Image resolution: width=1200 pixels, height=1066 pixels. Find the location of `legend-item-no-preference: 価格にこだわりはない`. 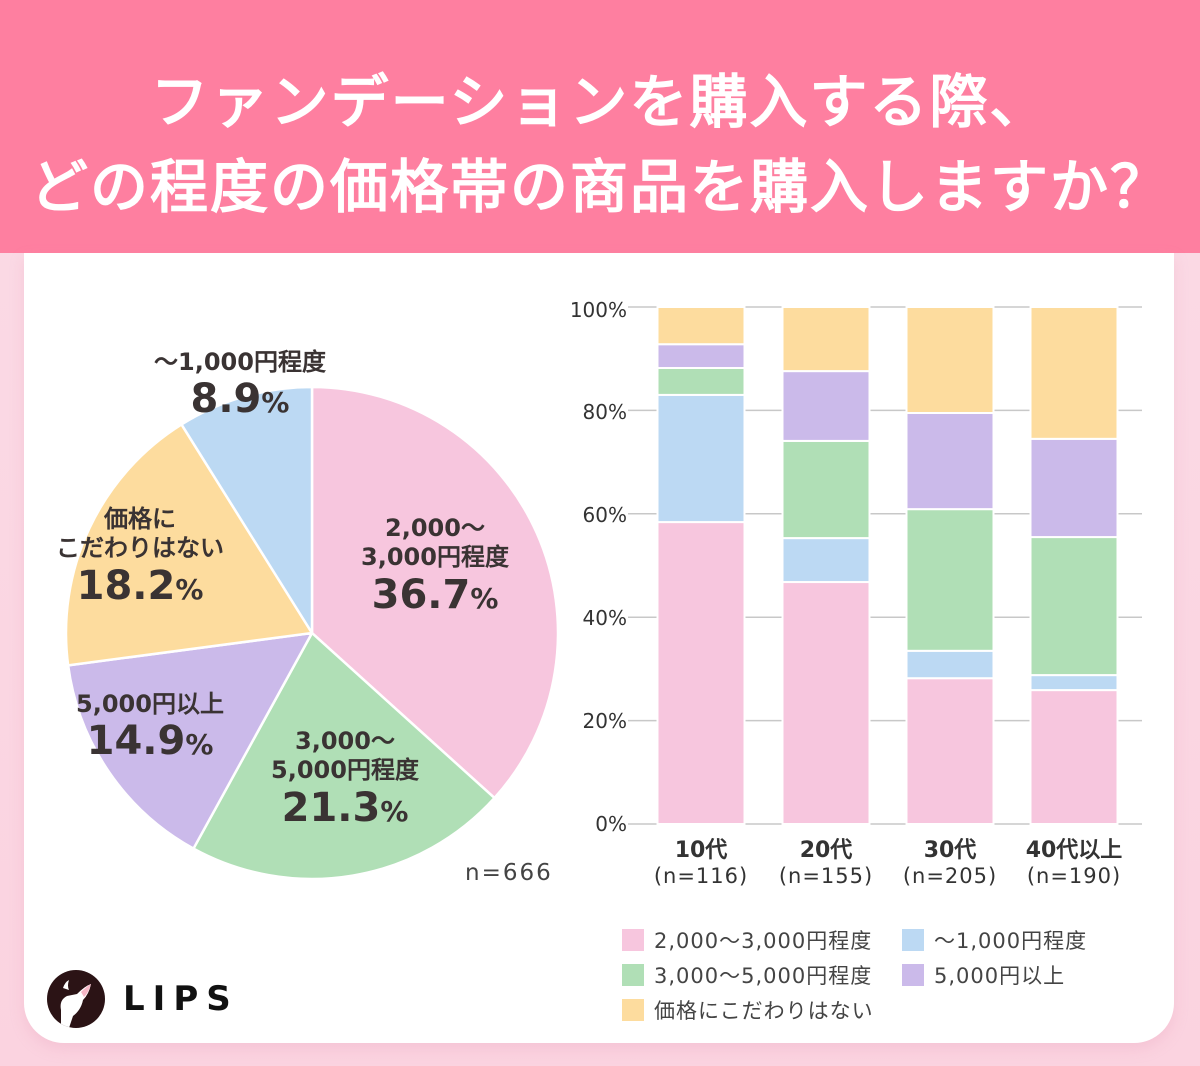

legend-item-no-preference: 価格にこだわりはない is located at coordinates (748, 1010).